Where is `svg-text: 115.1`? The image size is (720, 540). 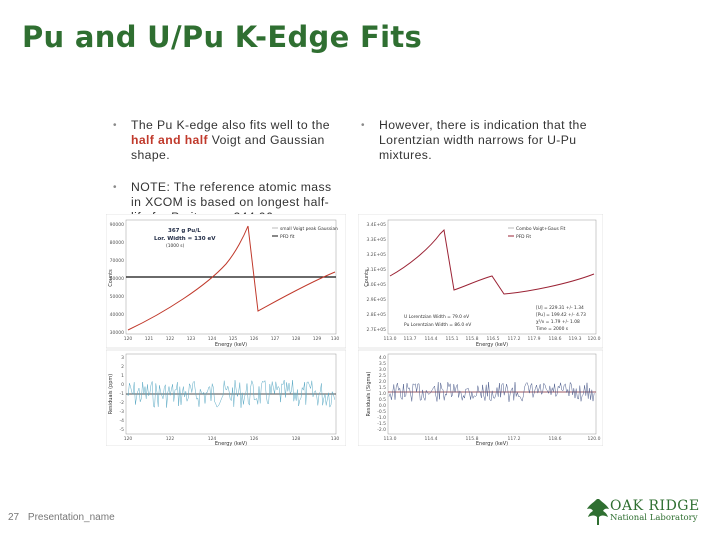
svg-text: 115.1 is located at coordinates (452, 339).